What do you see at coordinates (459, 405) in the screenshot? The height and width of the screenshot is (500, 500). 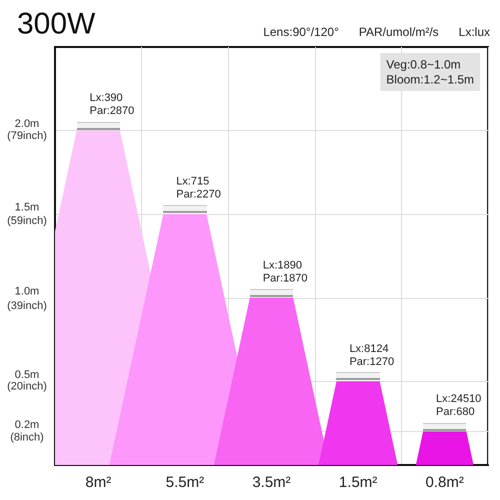 I see `data-label: Lx:24510 Par:680` at bounding box center [459, 405].